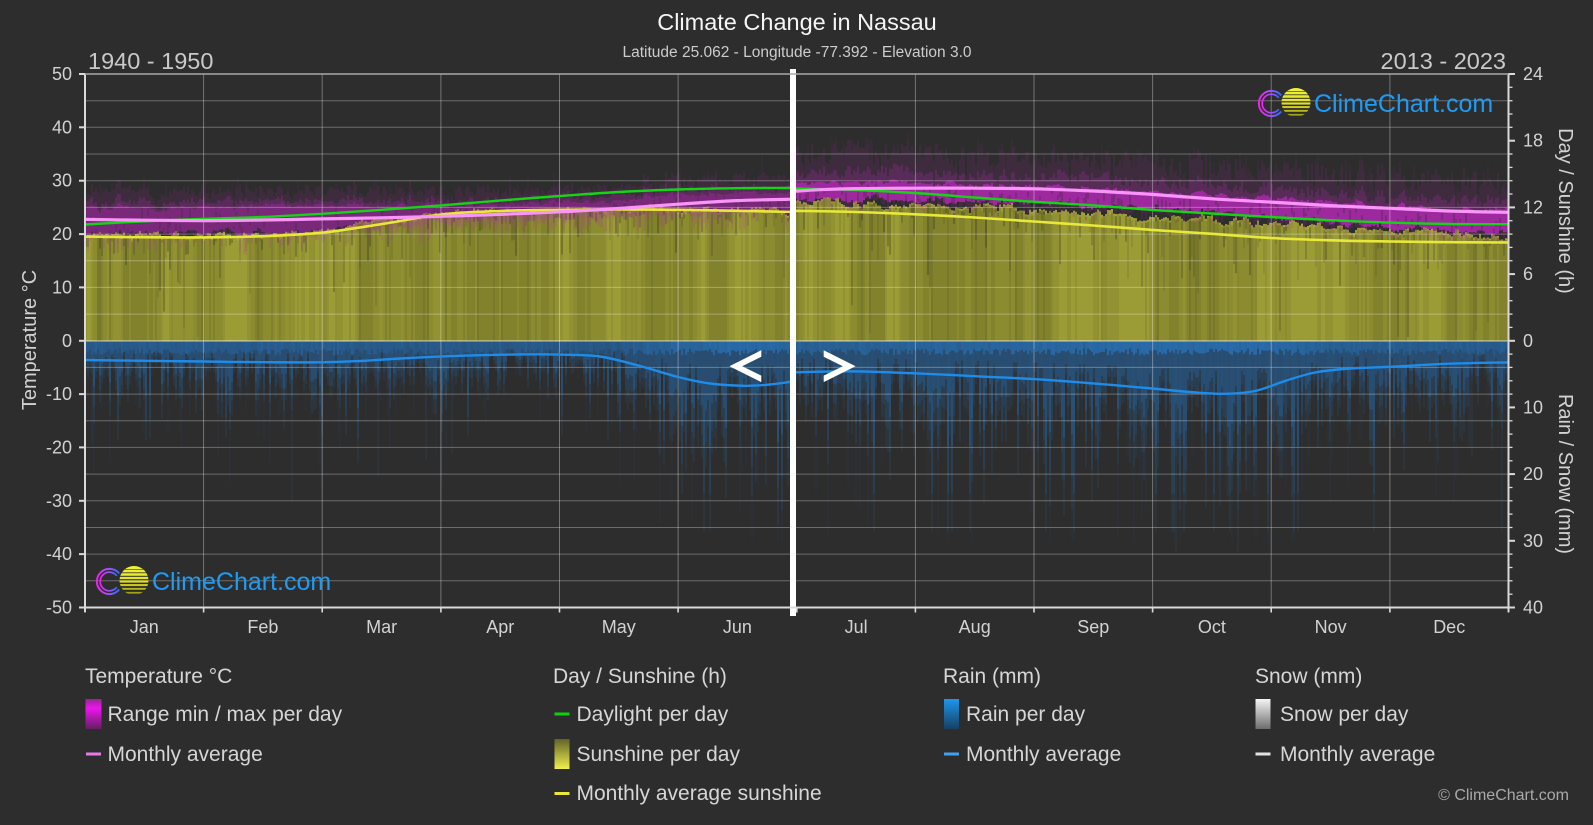  What do you see at coordinates (59, 608) in the screenshot?
I see `svg-text: -50` at bounding box center [59, 608].